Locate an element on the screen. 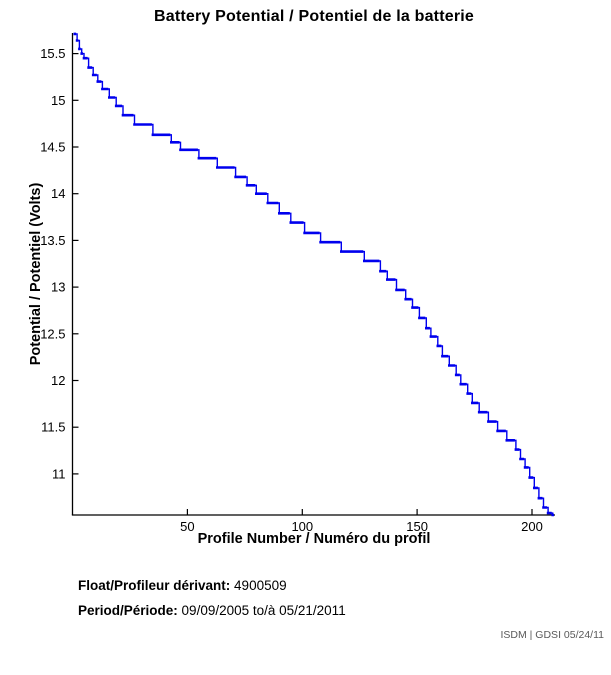  x-tick-label: 50 is located at coordinates (187, 526).